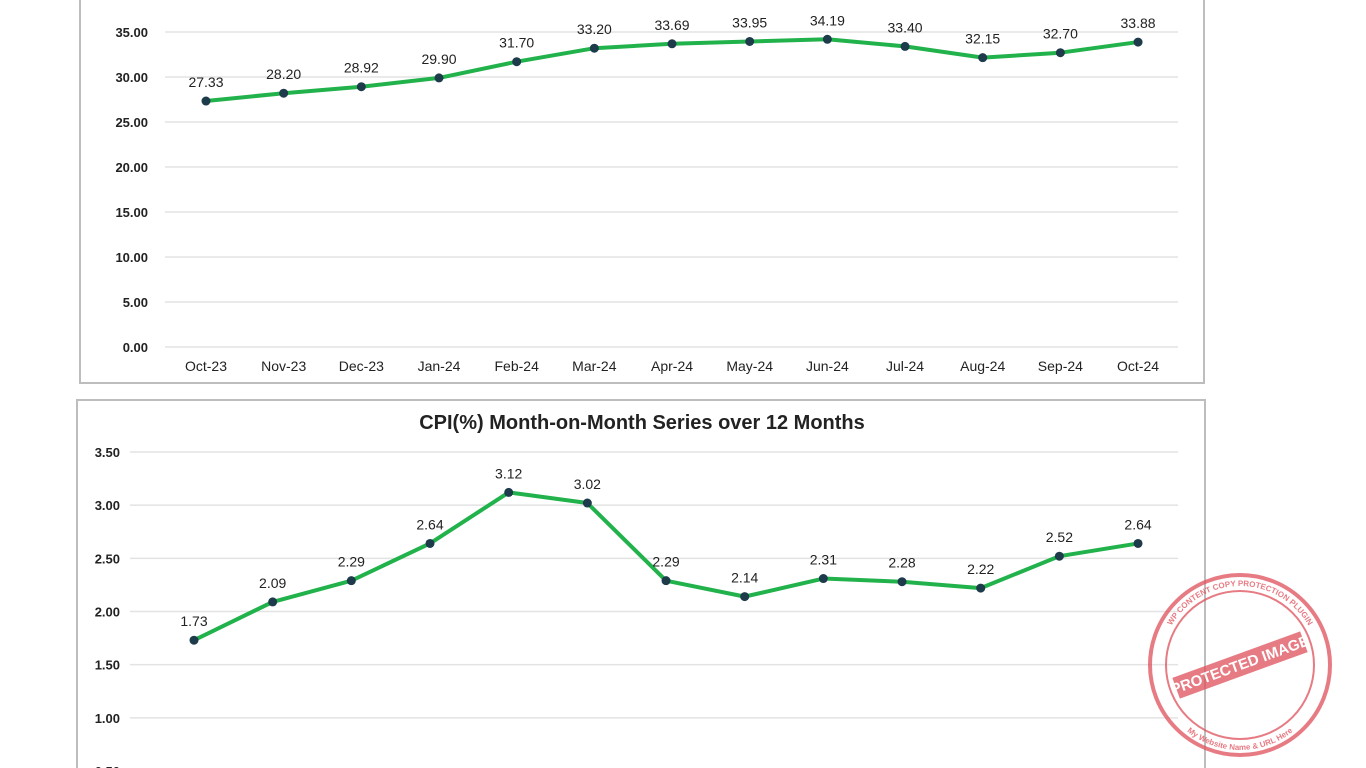  What do you see at coordinates (517, 366) in the screenshot?
I see `x-tick-label: Feb-24` at bounding box center [517, 366].